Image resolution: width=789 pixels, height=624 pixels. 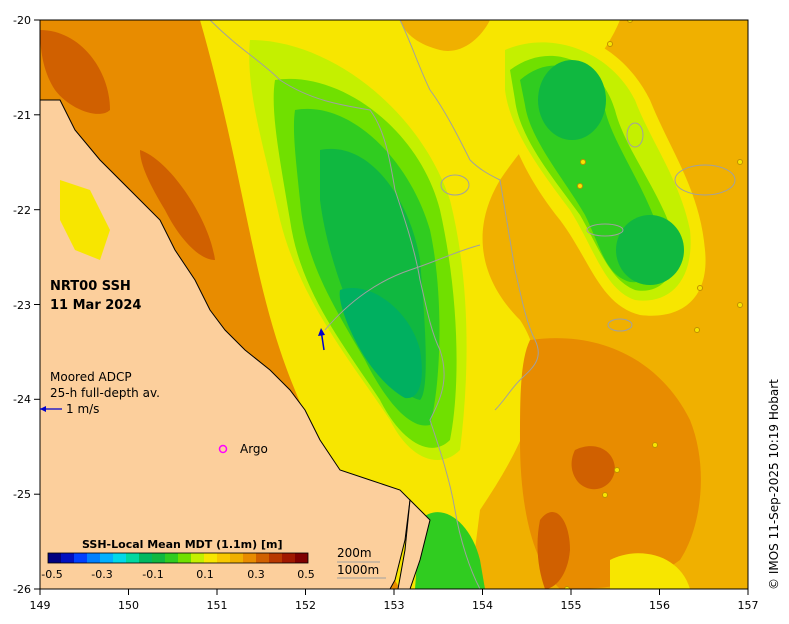 What do you see at coordinates (650, 571) in the screenshot?
I see `ssh-south-yellow` at bounding box center [650, 571].